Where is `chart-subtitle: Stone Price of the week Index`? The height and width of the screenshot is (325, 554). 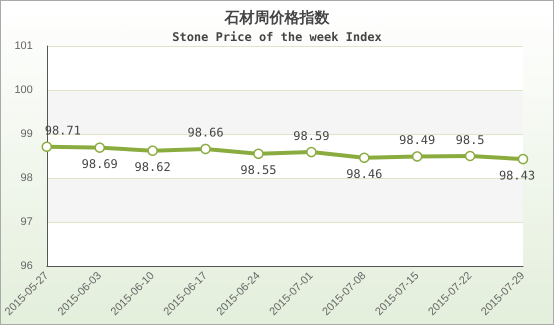
chart-subtitle: Stone Price of the week Index is located at coordinates (277, 37).